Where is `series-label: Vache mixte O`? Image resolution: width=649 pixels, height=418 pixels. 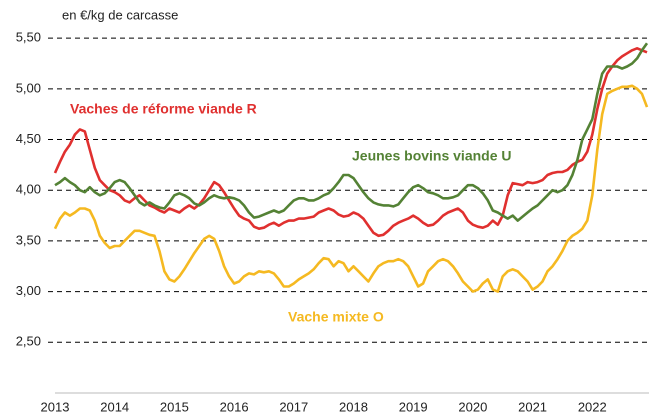 series-label: Vache mixte O is located at coordinates (336, 317).